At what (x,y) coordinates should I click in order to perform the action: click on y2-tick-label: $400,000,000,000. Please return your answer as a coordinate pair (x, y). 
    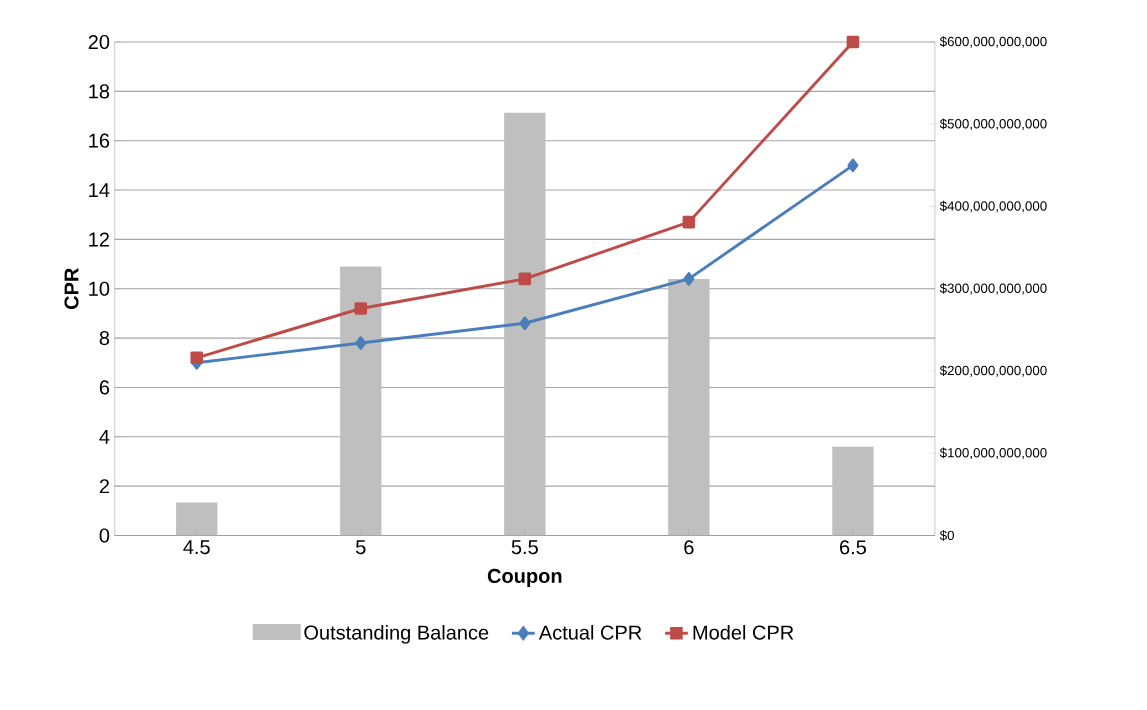
    Looking at the image, I should click on (993, 206).